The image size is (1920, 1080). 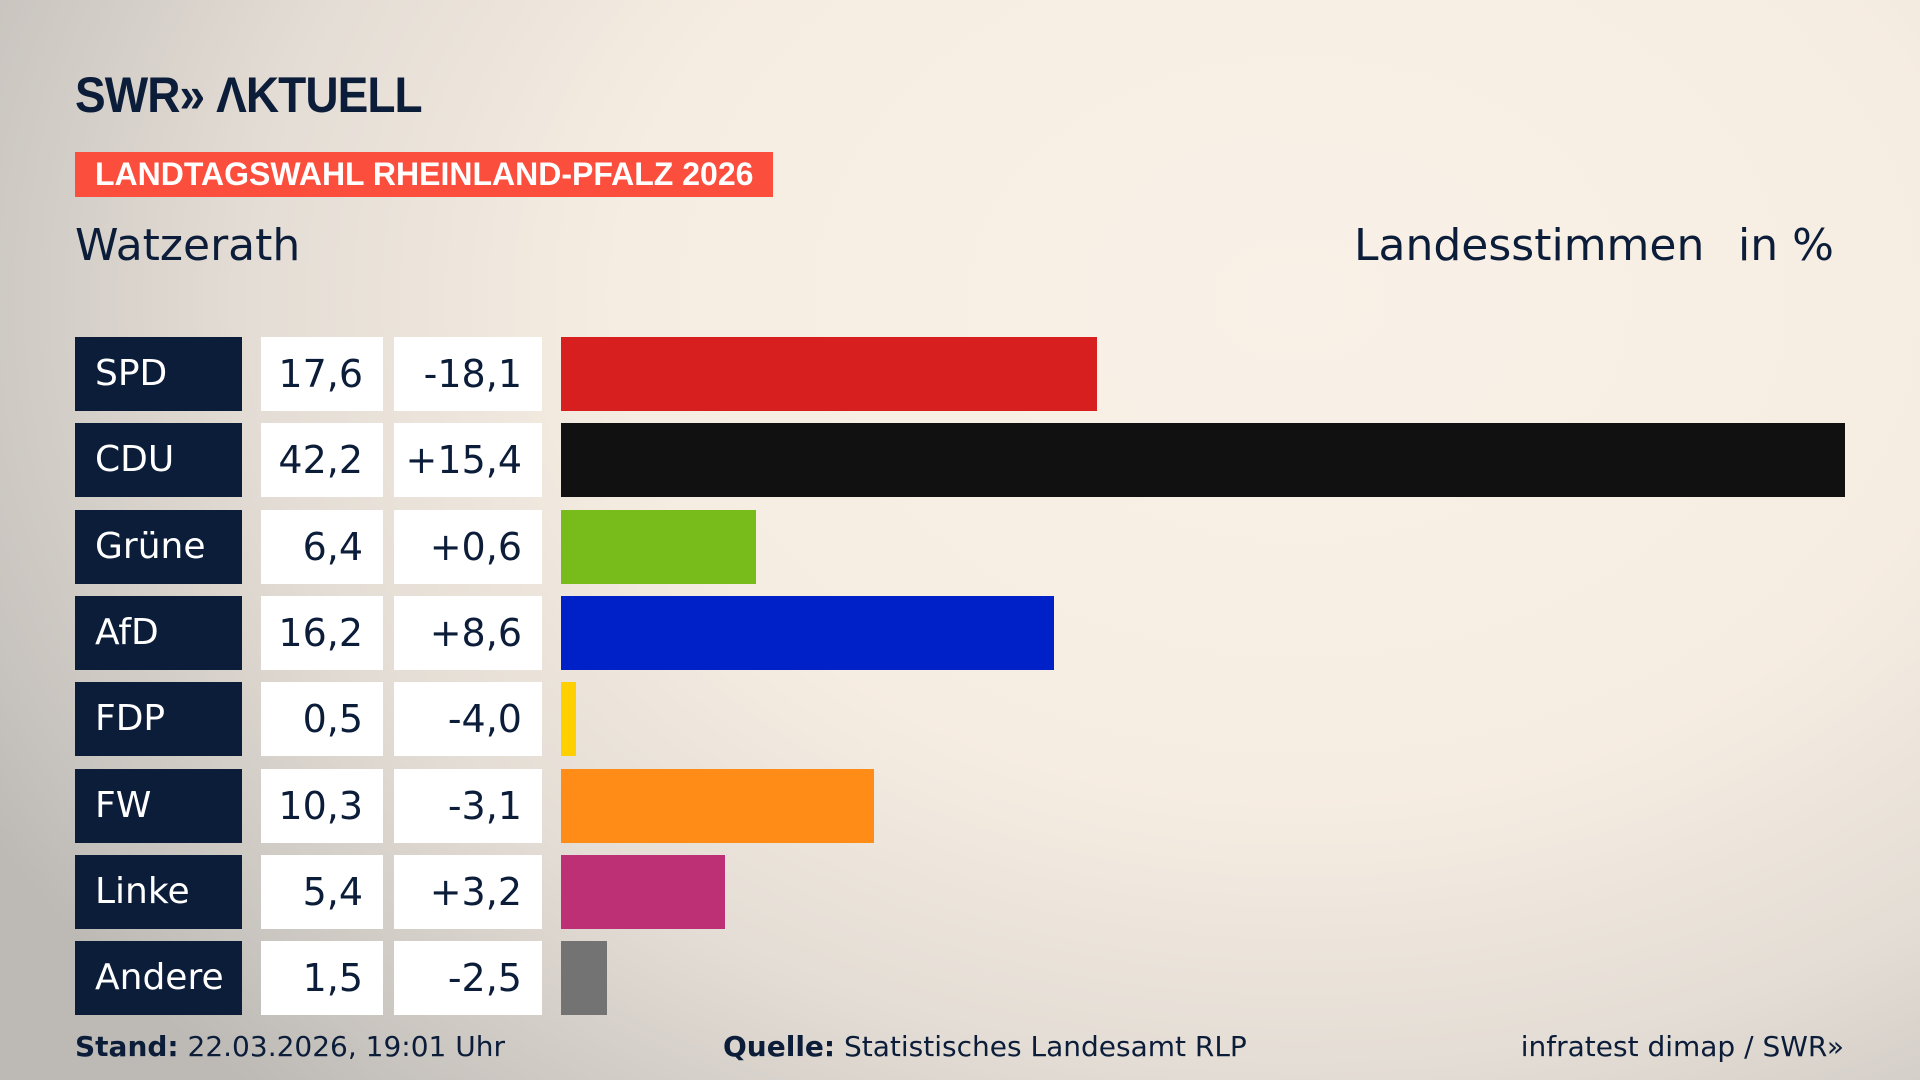 What do you see at coordinates (468, 374) in the screenshot?
I see `vote-change: -18,1` at bounding box center [468, 374].